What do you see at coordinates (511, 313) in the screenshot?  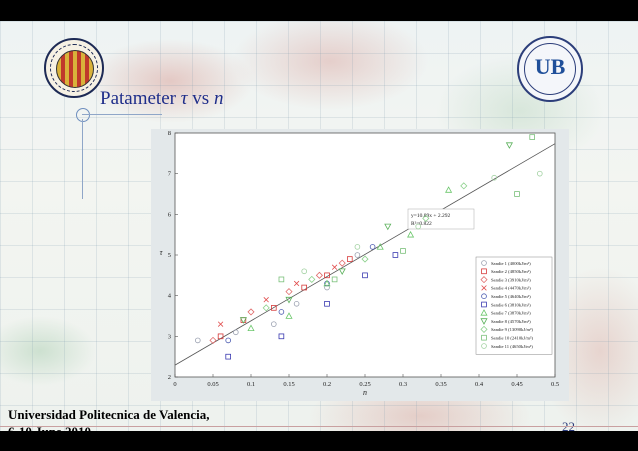 I see `legend-label: Sandie 7 (3870kJ/m³)` at bounding box center [511, 313].